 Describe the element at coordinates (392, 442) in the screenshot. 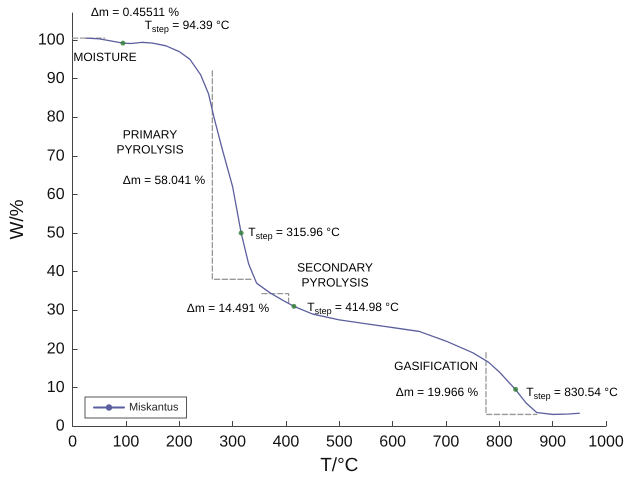

I see `x-tick-label: 600` at that location.